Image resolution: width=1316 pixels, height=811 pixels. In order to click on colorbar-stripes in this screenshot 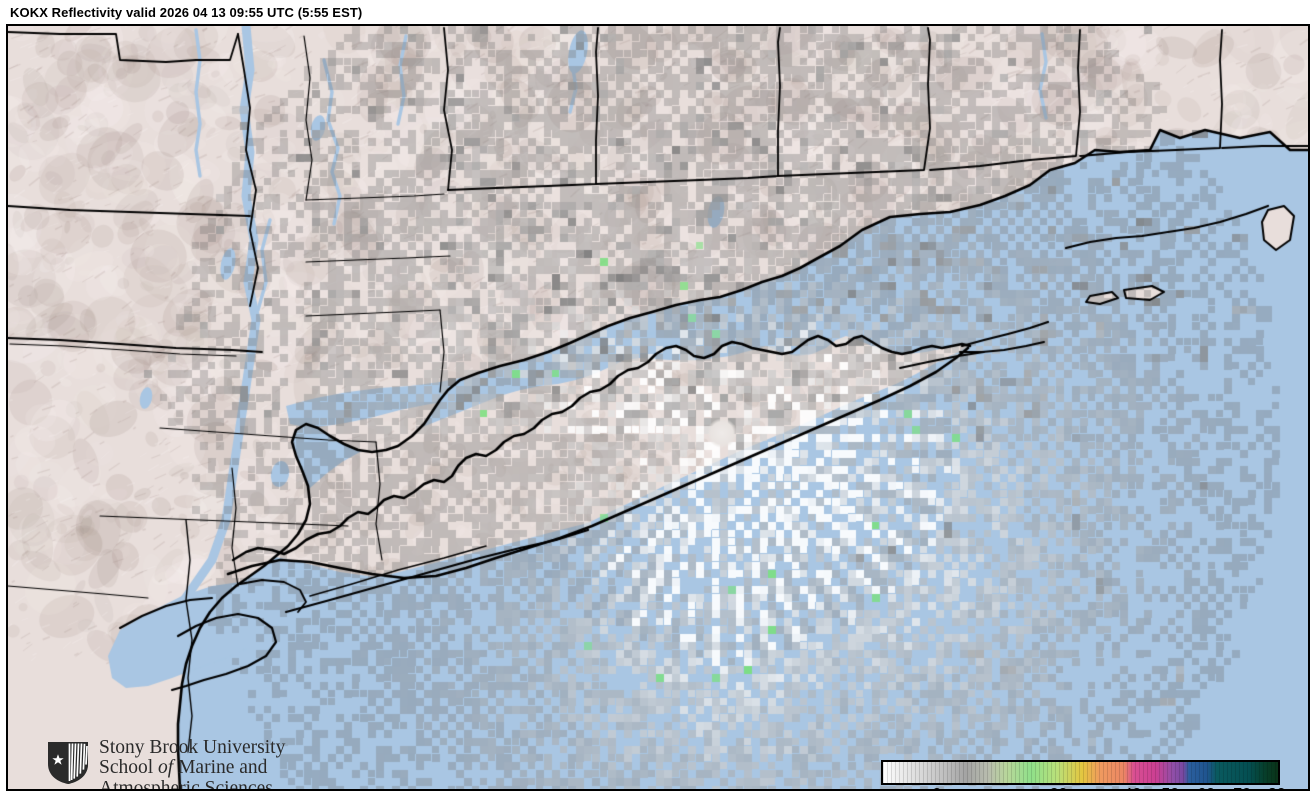, I will do `click(1080, 772)`.